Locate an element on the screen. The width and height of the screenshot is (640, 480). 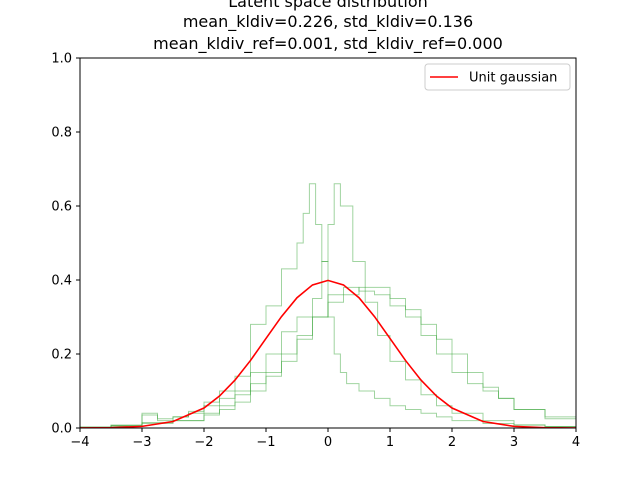
x-tick-label: 3 is located at coordinates (514, 442).